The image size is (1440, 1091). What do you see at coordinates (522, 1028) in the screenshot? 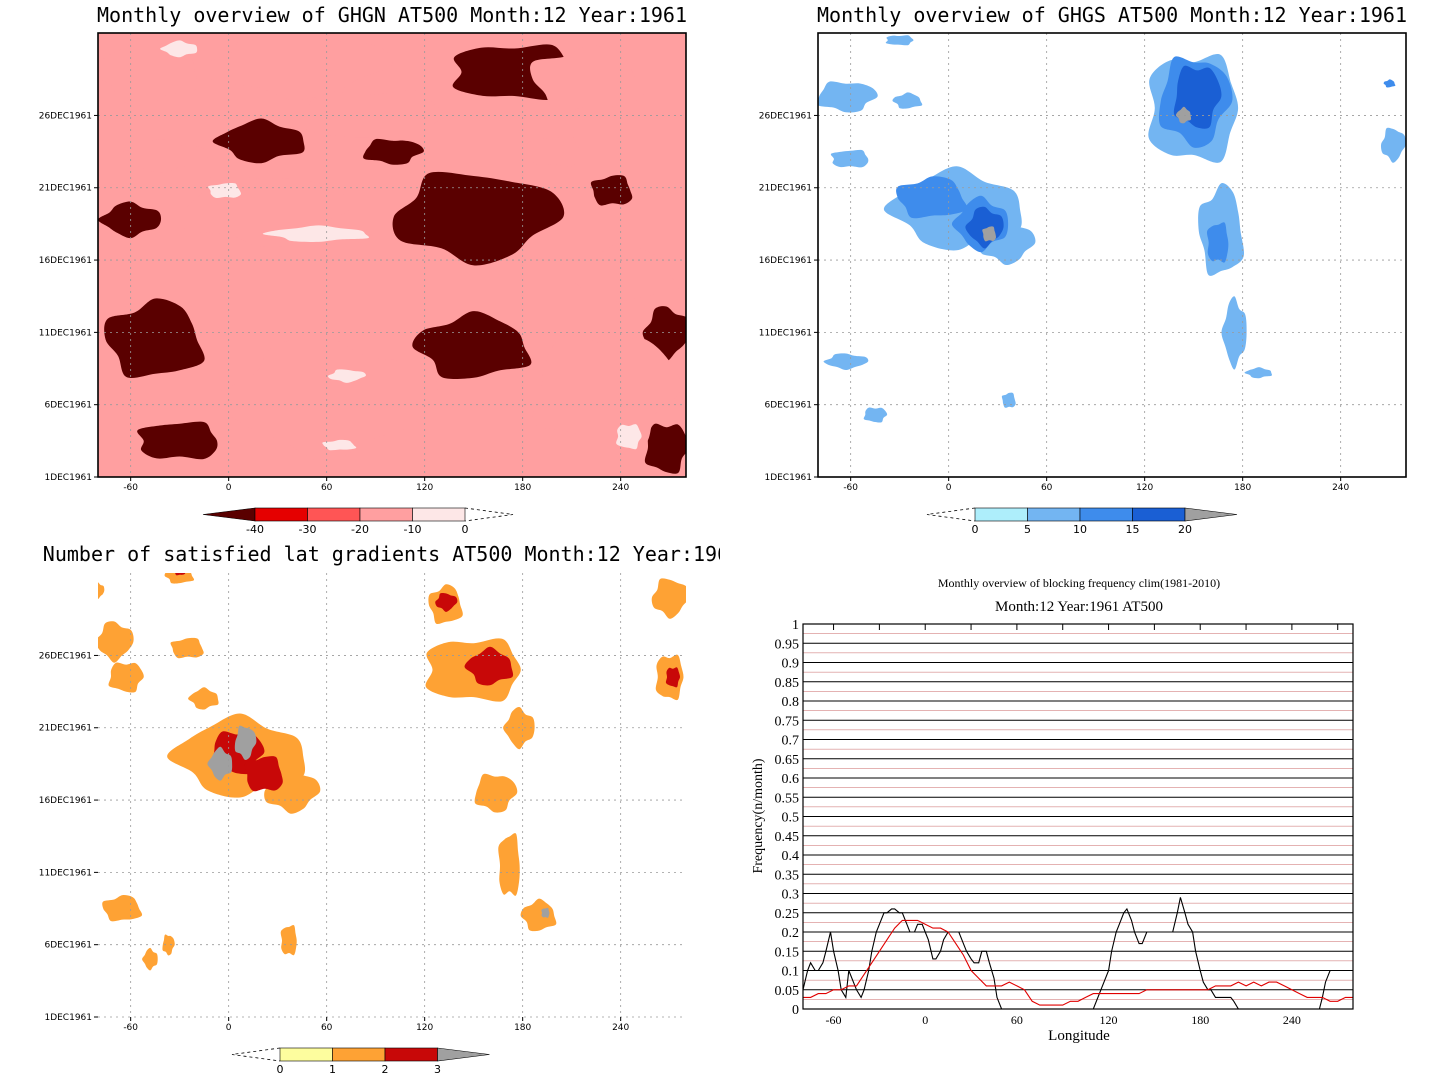
I see `lat-gradients-x-tick-label: 180` at bounding box center [522, 1028].